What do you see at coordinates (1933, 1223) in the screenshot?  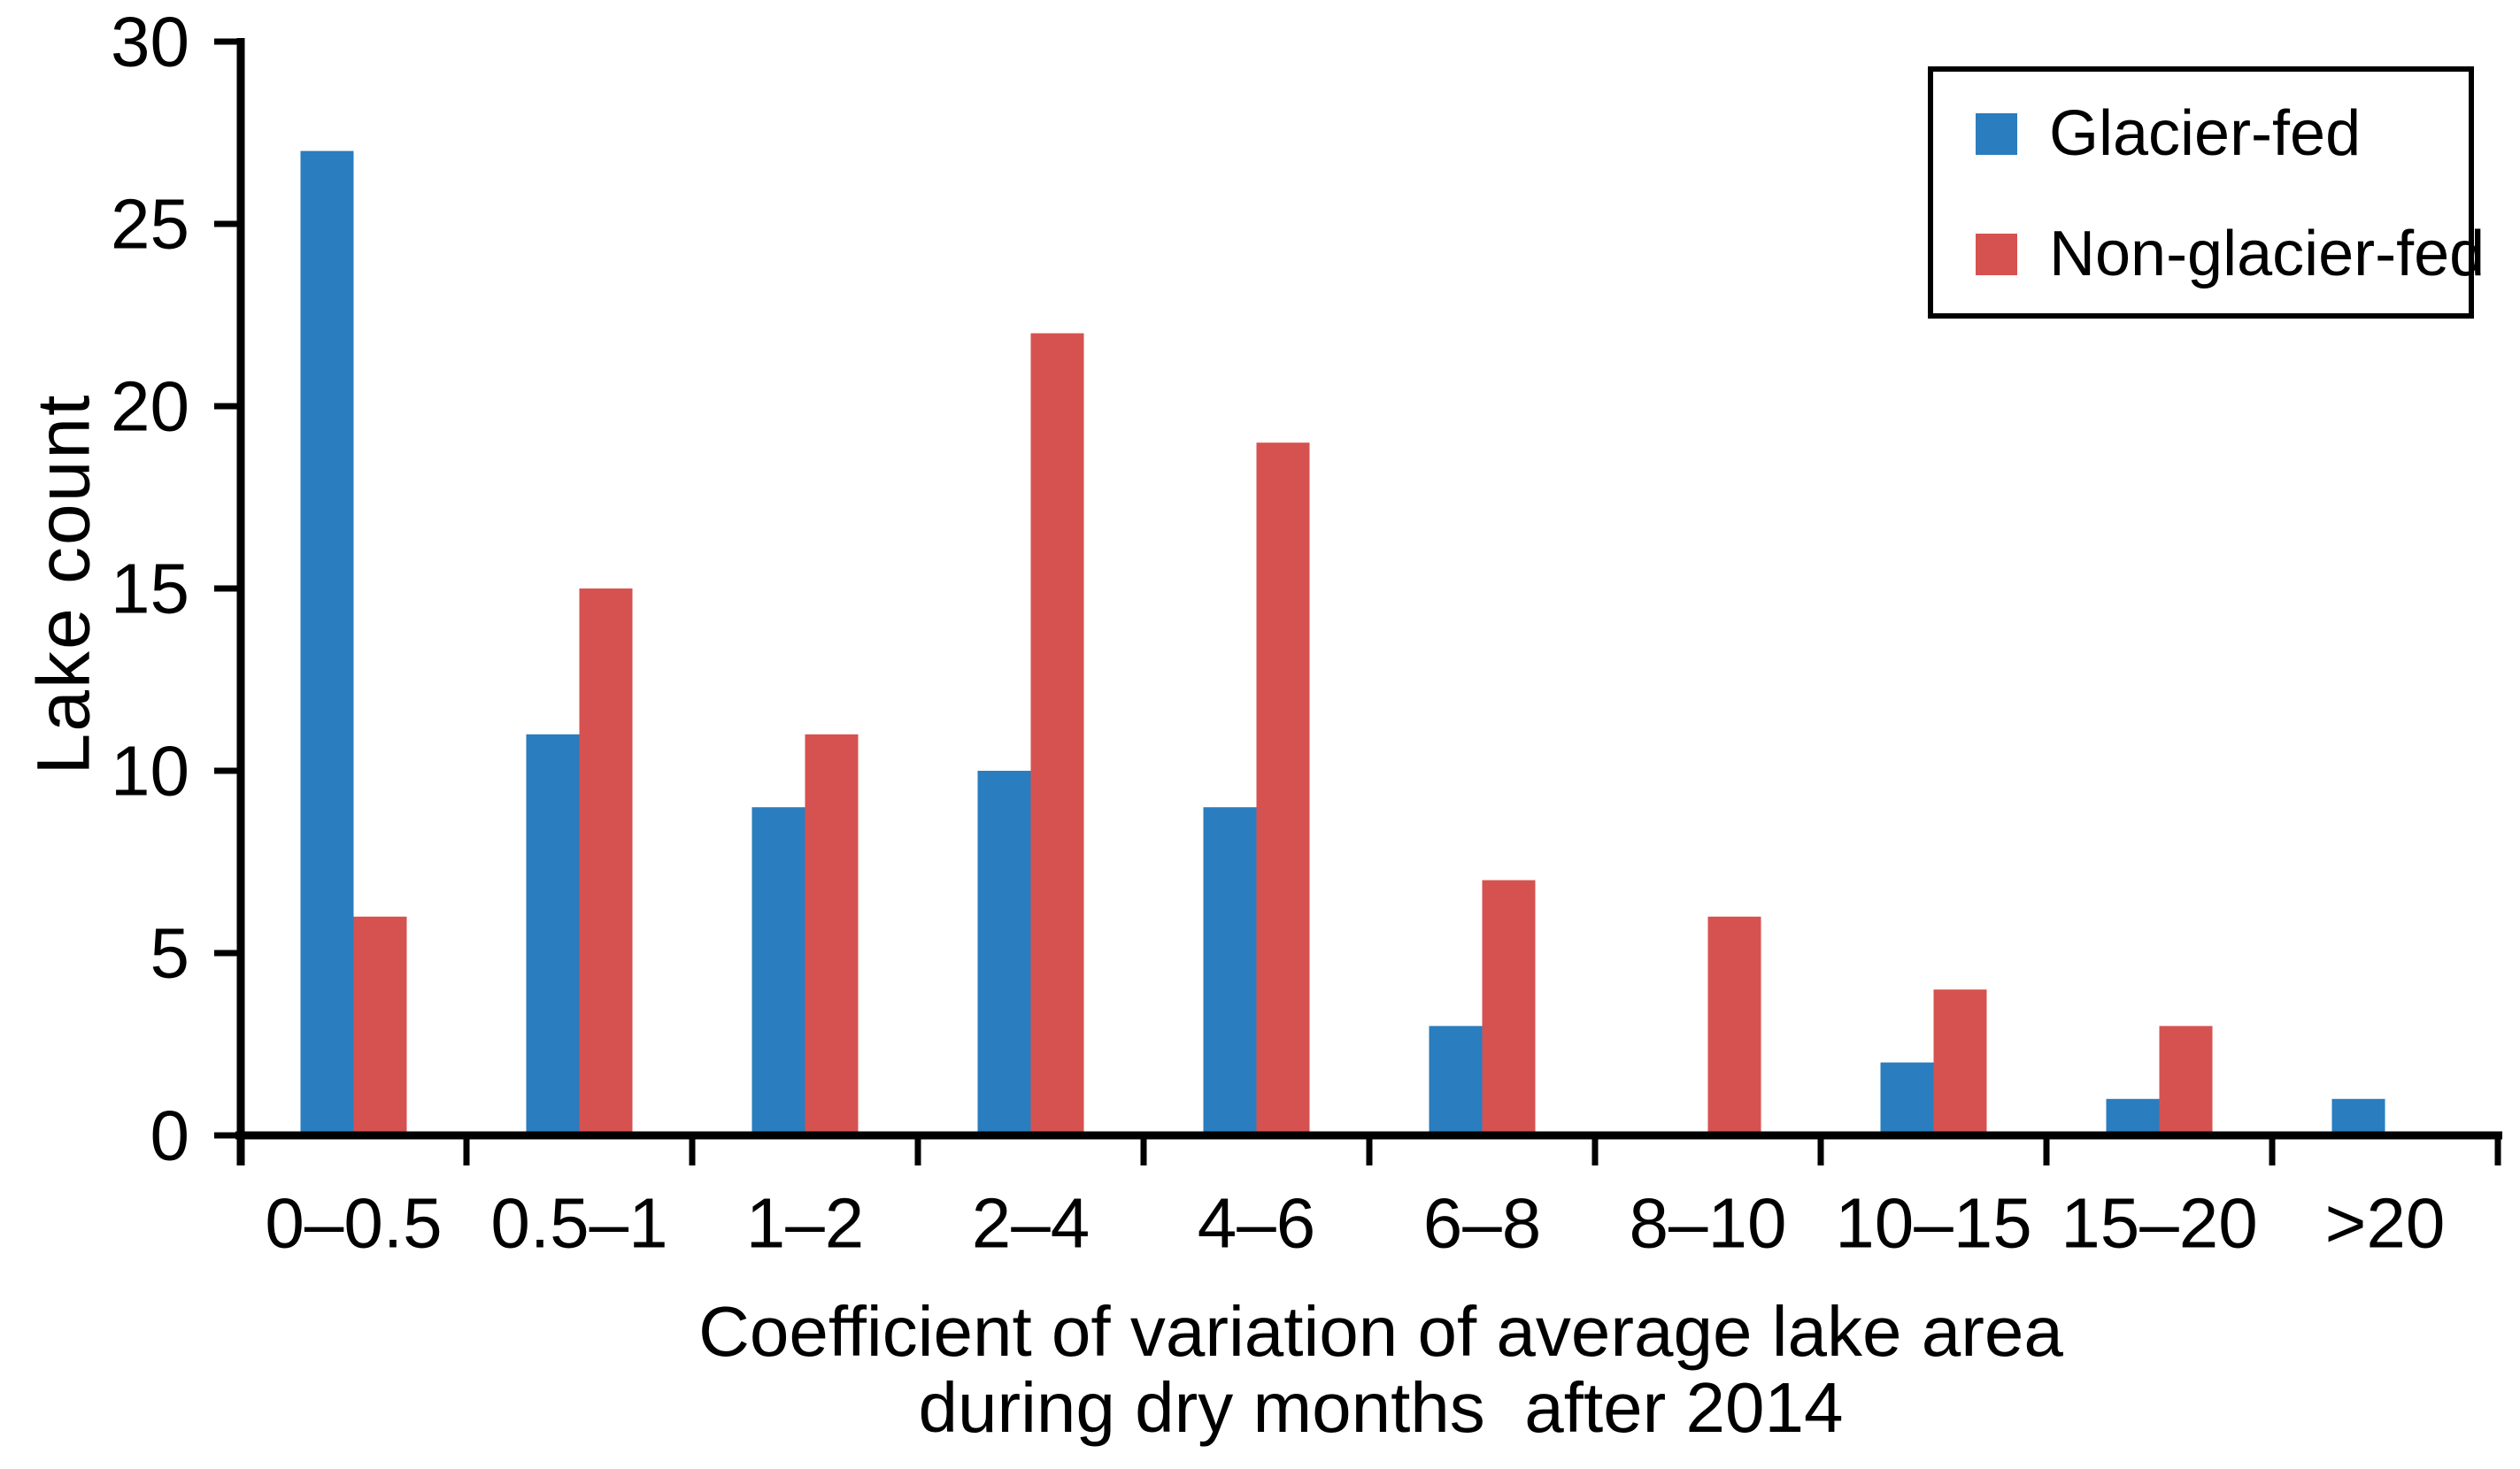 I see `x-tick-label-10-15: 10–15` at bounding box center [1933, 1223].